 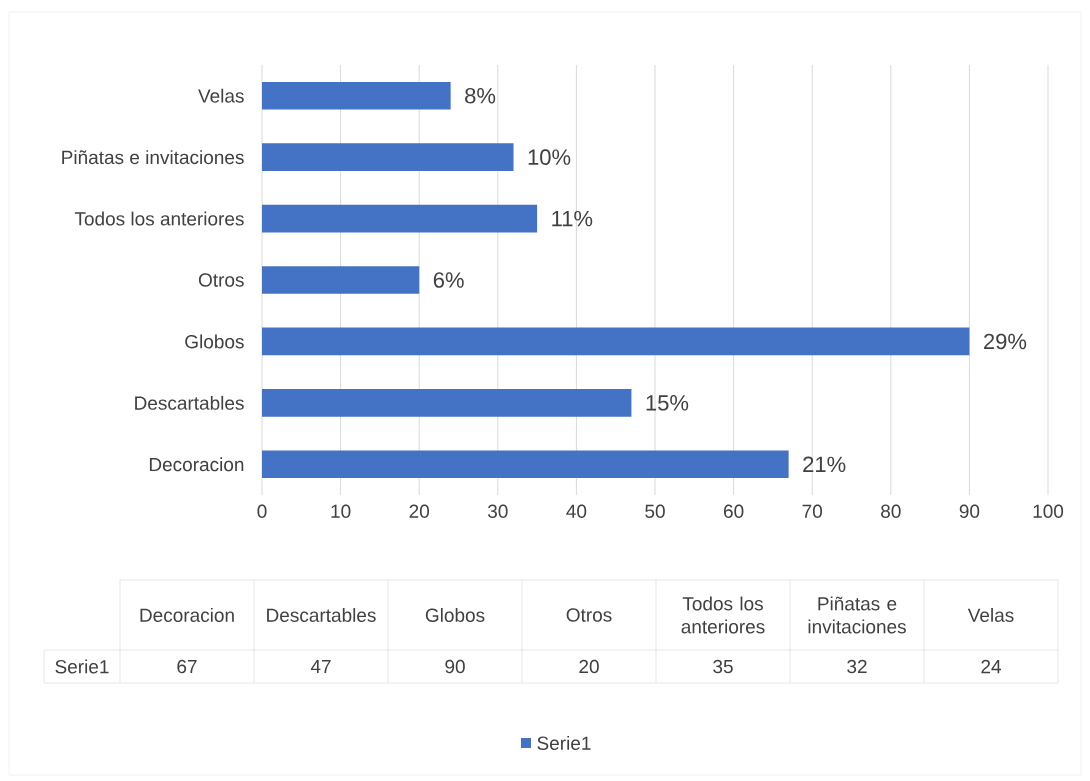 I want to click on text: 67, so click(x=187, y=666).